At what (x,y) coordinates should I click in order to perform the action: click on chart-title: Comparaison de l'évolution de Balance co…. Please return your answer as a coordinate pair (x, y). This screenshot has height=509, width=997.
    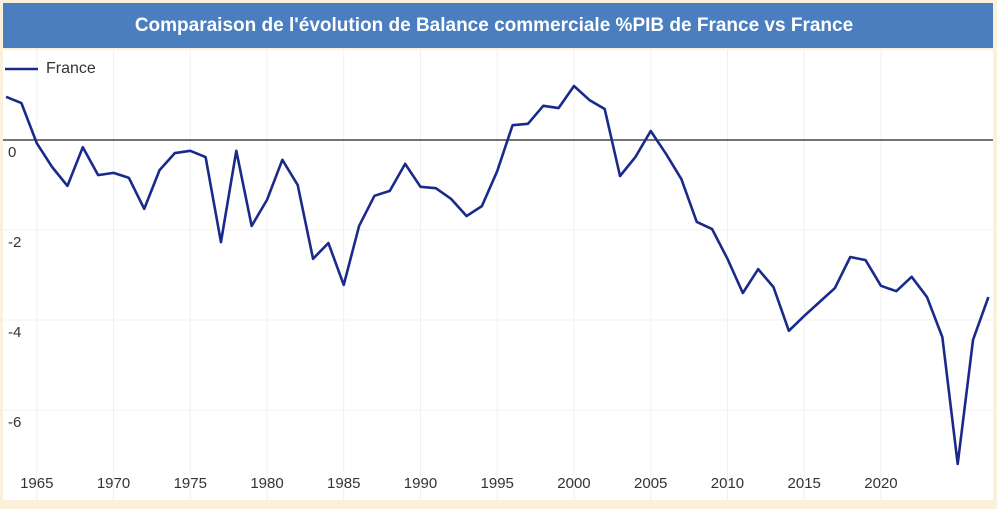
    Looking at the image, I should click on (494, 25).